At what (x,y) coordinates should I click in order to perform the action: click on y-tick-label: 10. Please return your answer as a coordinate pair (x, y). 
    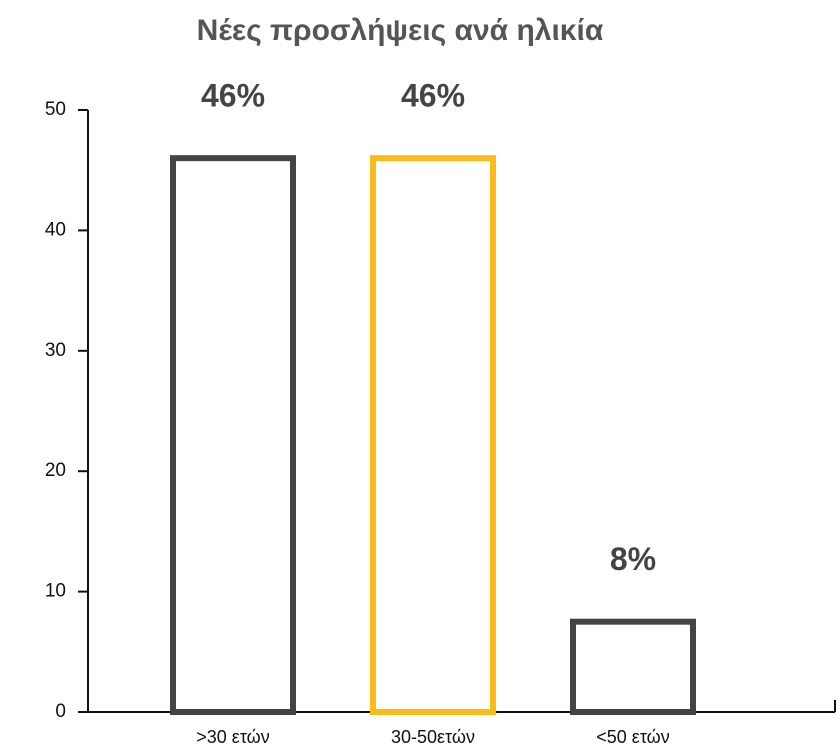
    Looking at the image, I should click on (55, 591).